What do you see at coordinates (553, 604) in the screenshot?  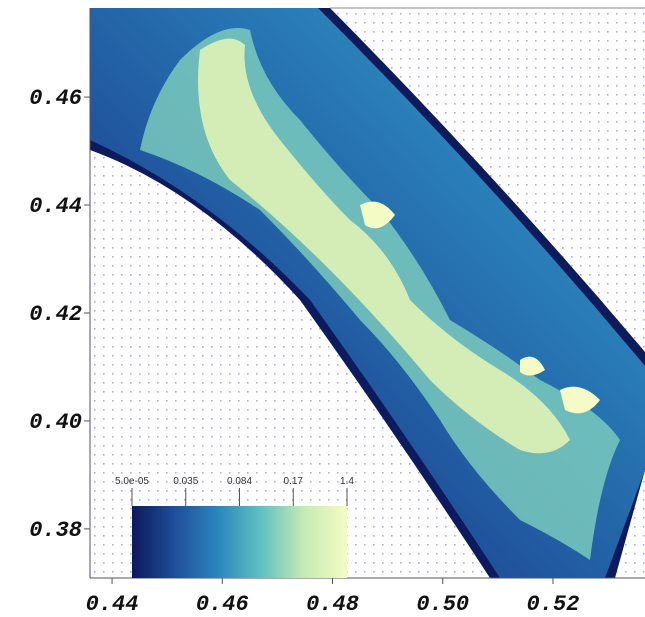 I see `x-tick-label: 0.52` at bounding box center [553, 604].